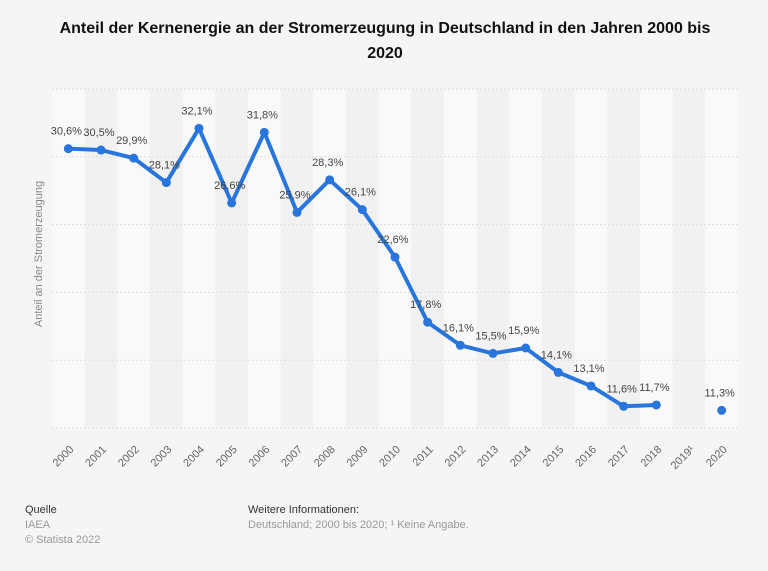 This screenshot has height=571, width=768. I want to click on data-label: 29,9%, so click(131, 141).